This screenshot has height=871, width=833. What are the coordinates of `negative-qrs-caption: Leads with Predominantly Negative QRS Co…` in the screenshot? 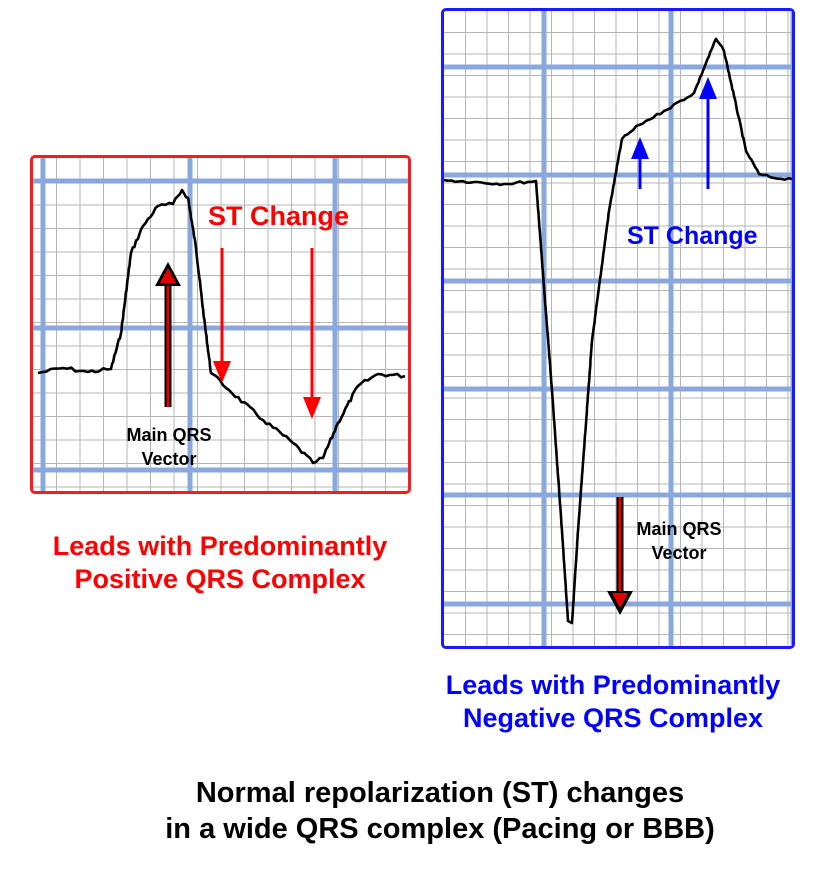 It's located at (613, 702).